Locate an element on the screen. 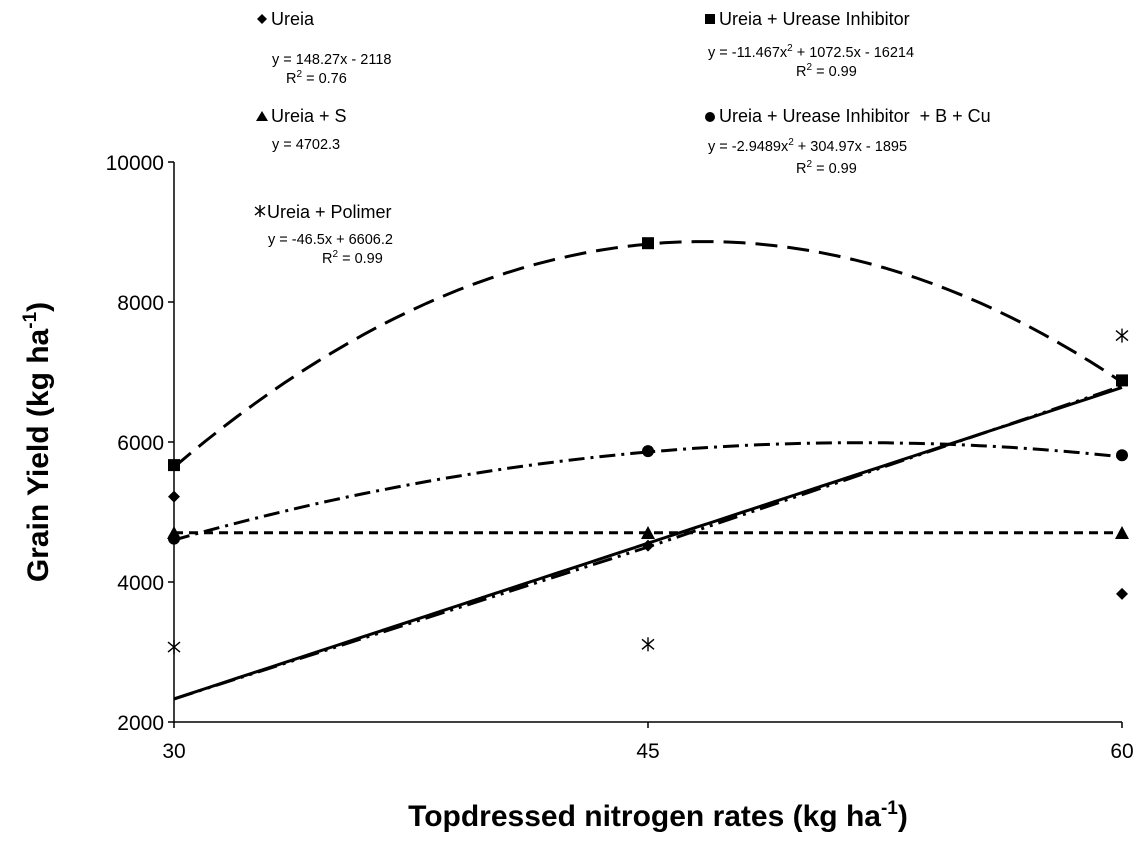 Image resolution: width=1143 pixels, height=841 pixels. trendline-circle is located at coordinates (648, 491).